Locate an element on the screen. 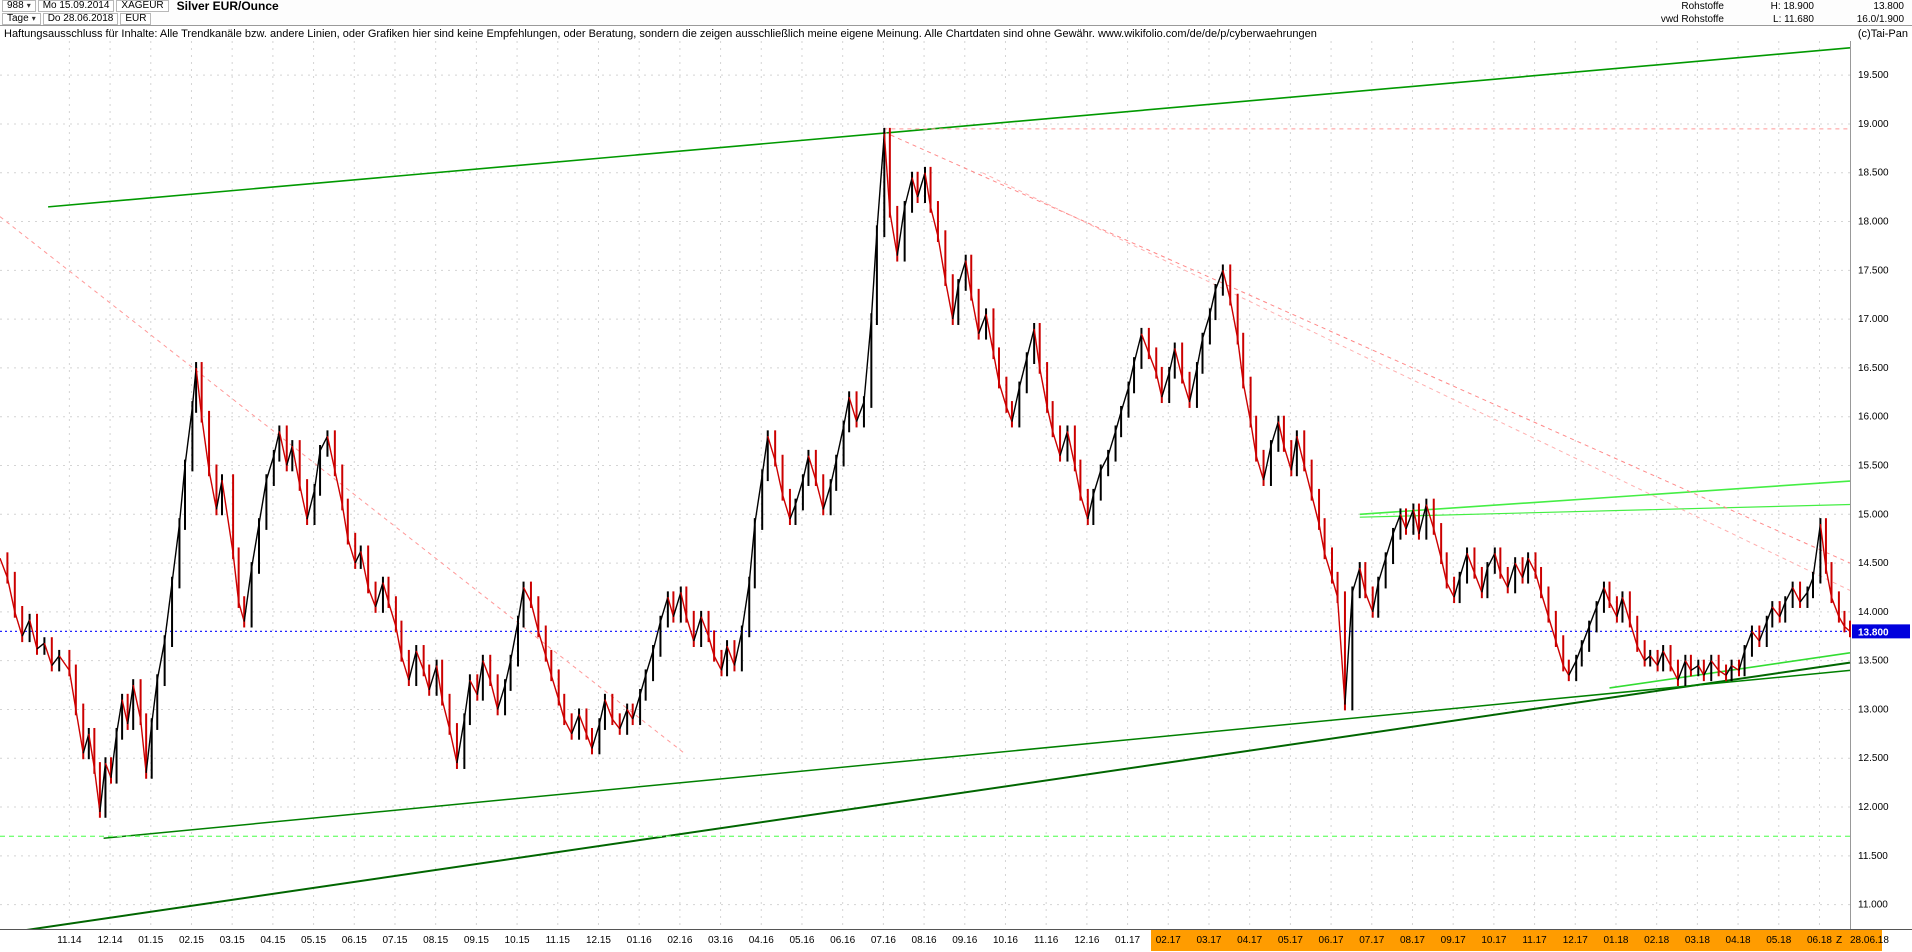 This screenshot has width=1912, height=952. instrument-title: Silver EUR/Ounce is located at coordinates (227, 6).